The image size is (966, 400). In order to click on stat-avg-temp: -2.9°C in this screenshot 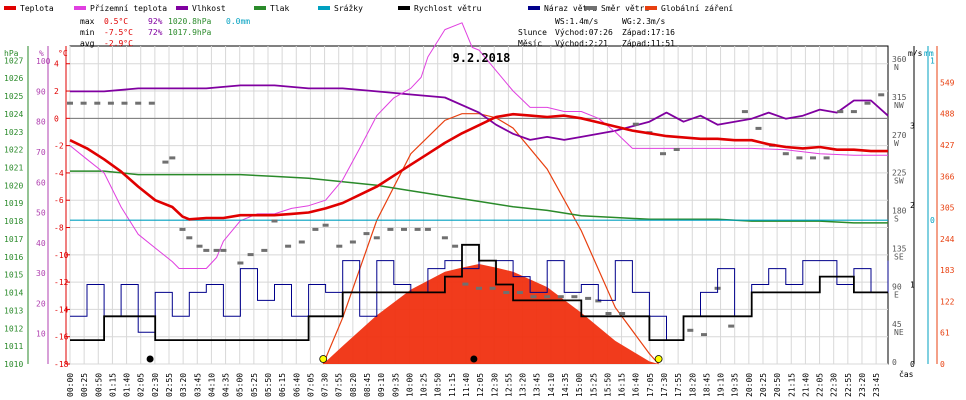, I will do `click(118, 43)`.